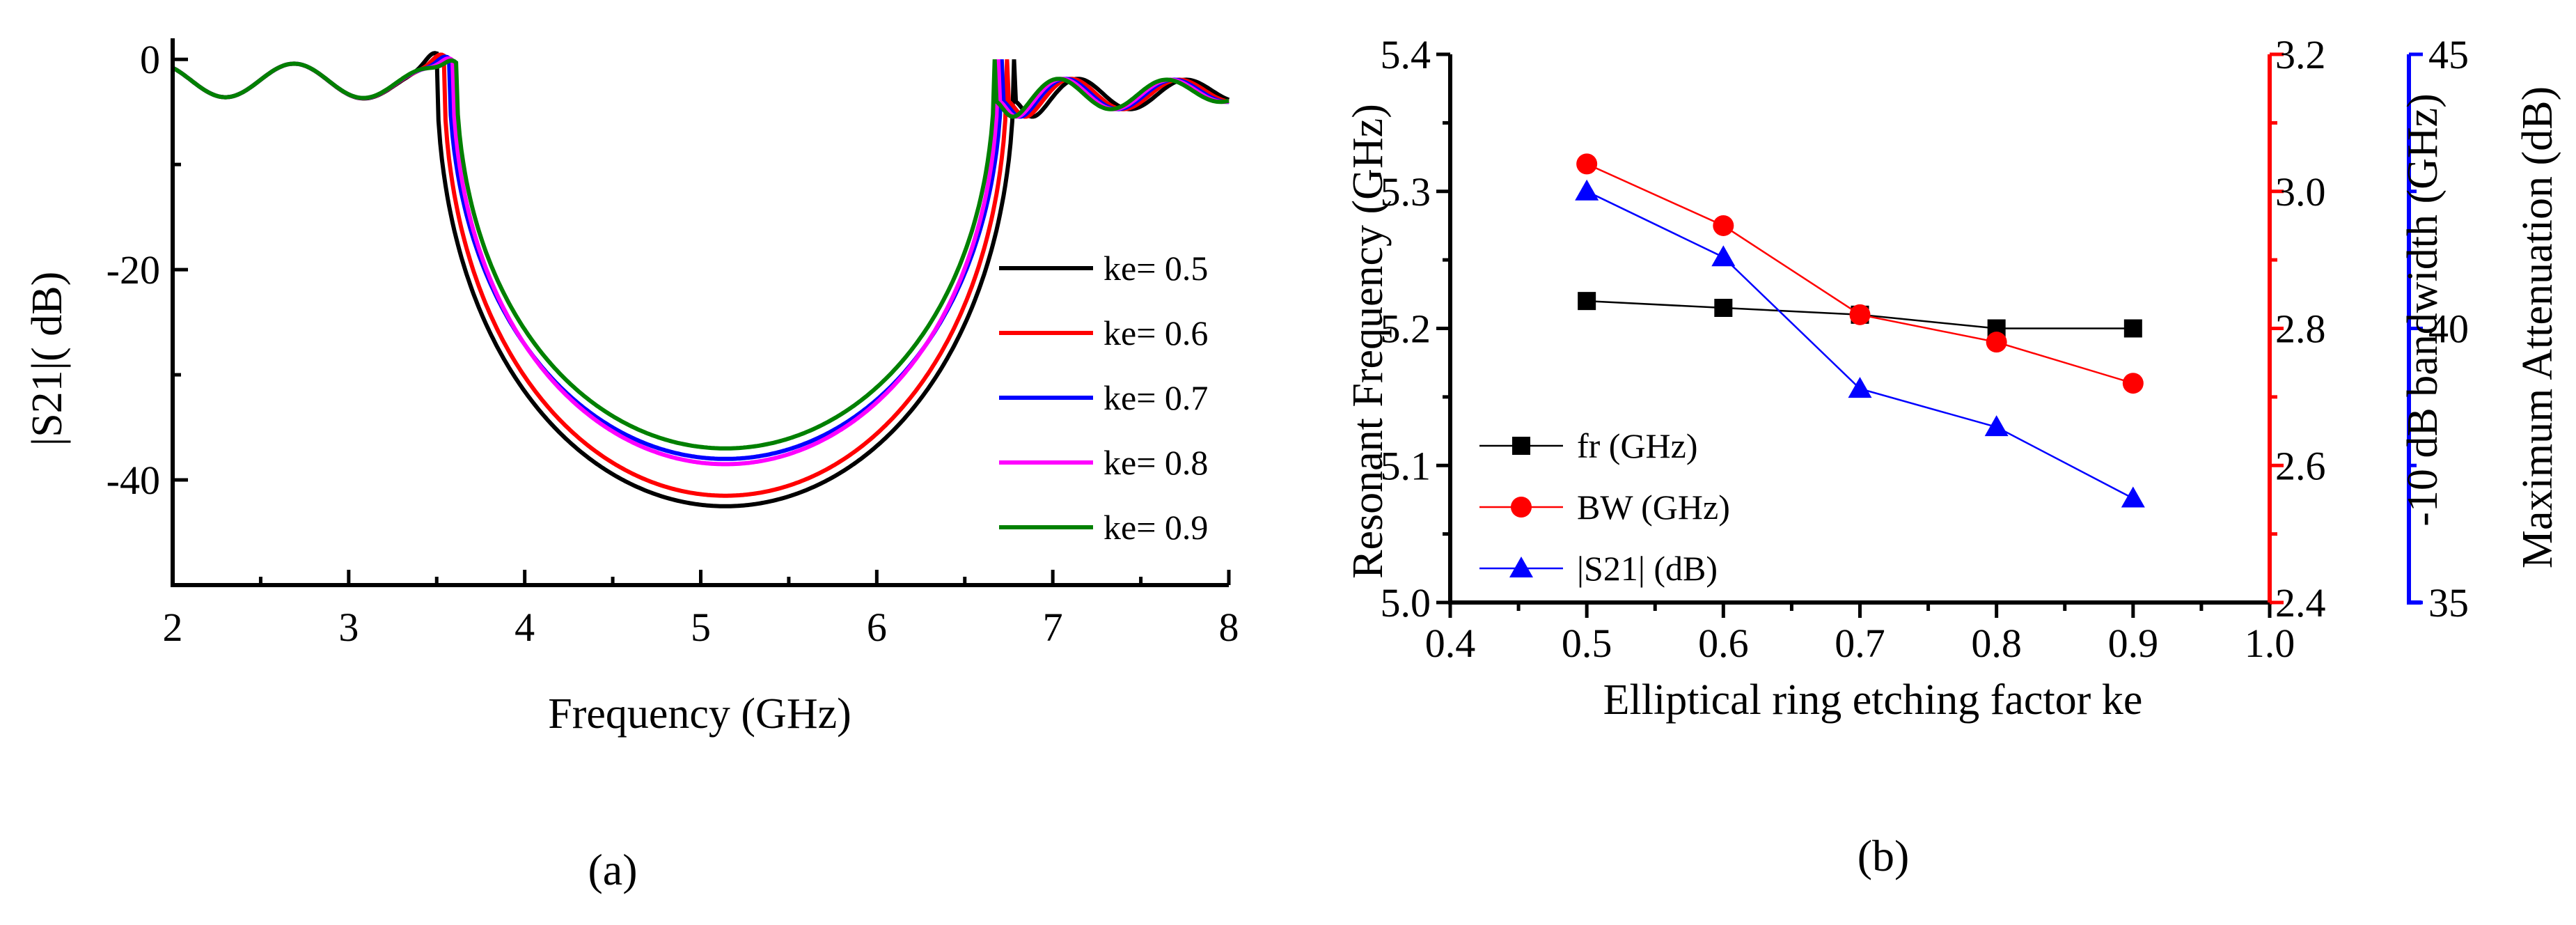 Image resolution: width=2576 pixels, height=925 pixels. I want to click on panel-a-legend: ke= 0.5 ke= 0.6 ke= 0.7 ke= 0.8 ke= 0.9, so click(1103, 398).